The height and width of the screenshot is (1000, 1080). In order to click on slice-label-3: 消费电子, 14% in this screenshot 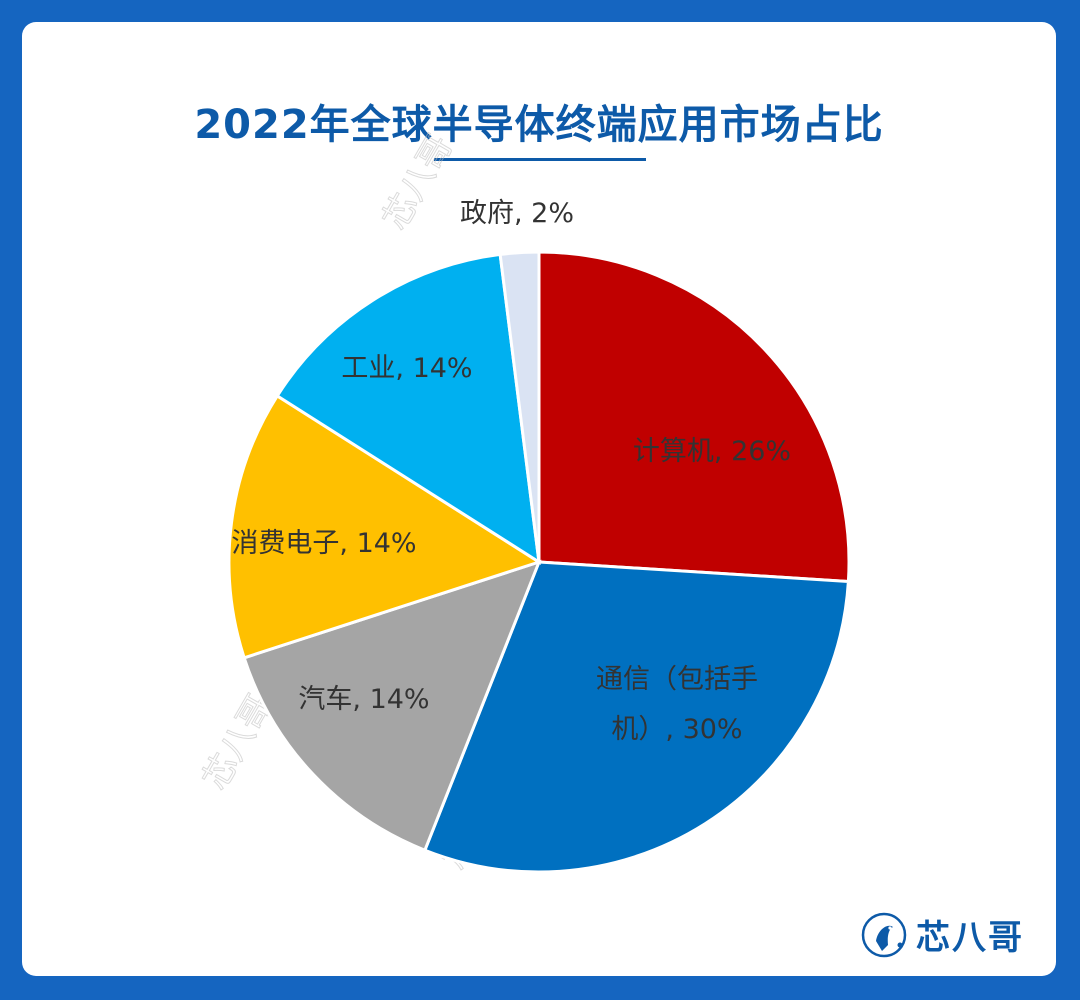, I will do `click(323, 543)`.